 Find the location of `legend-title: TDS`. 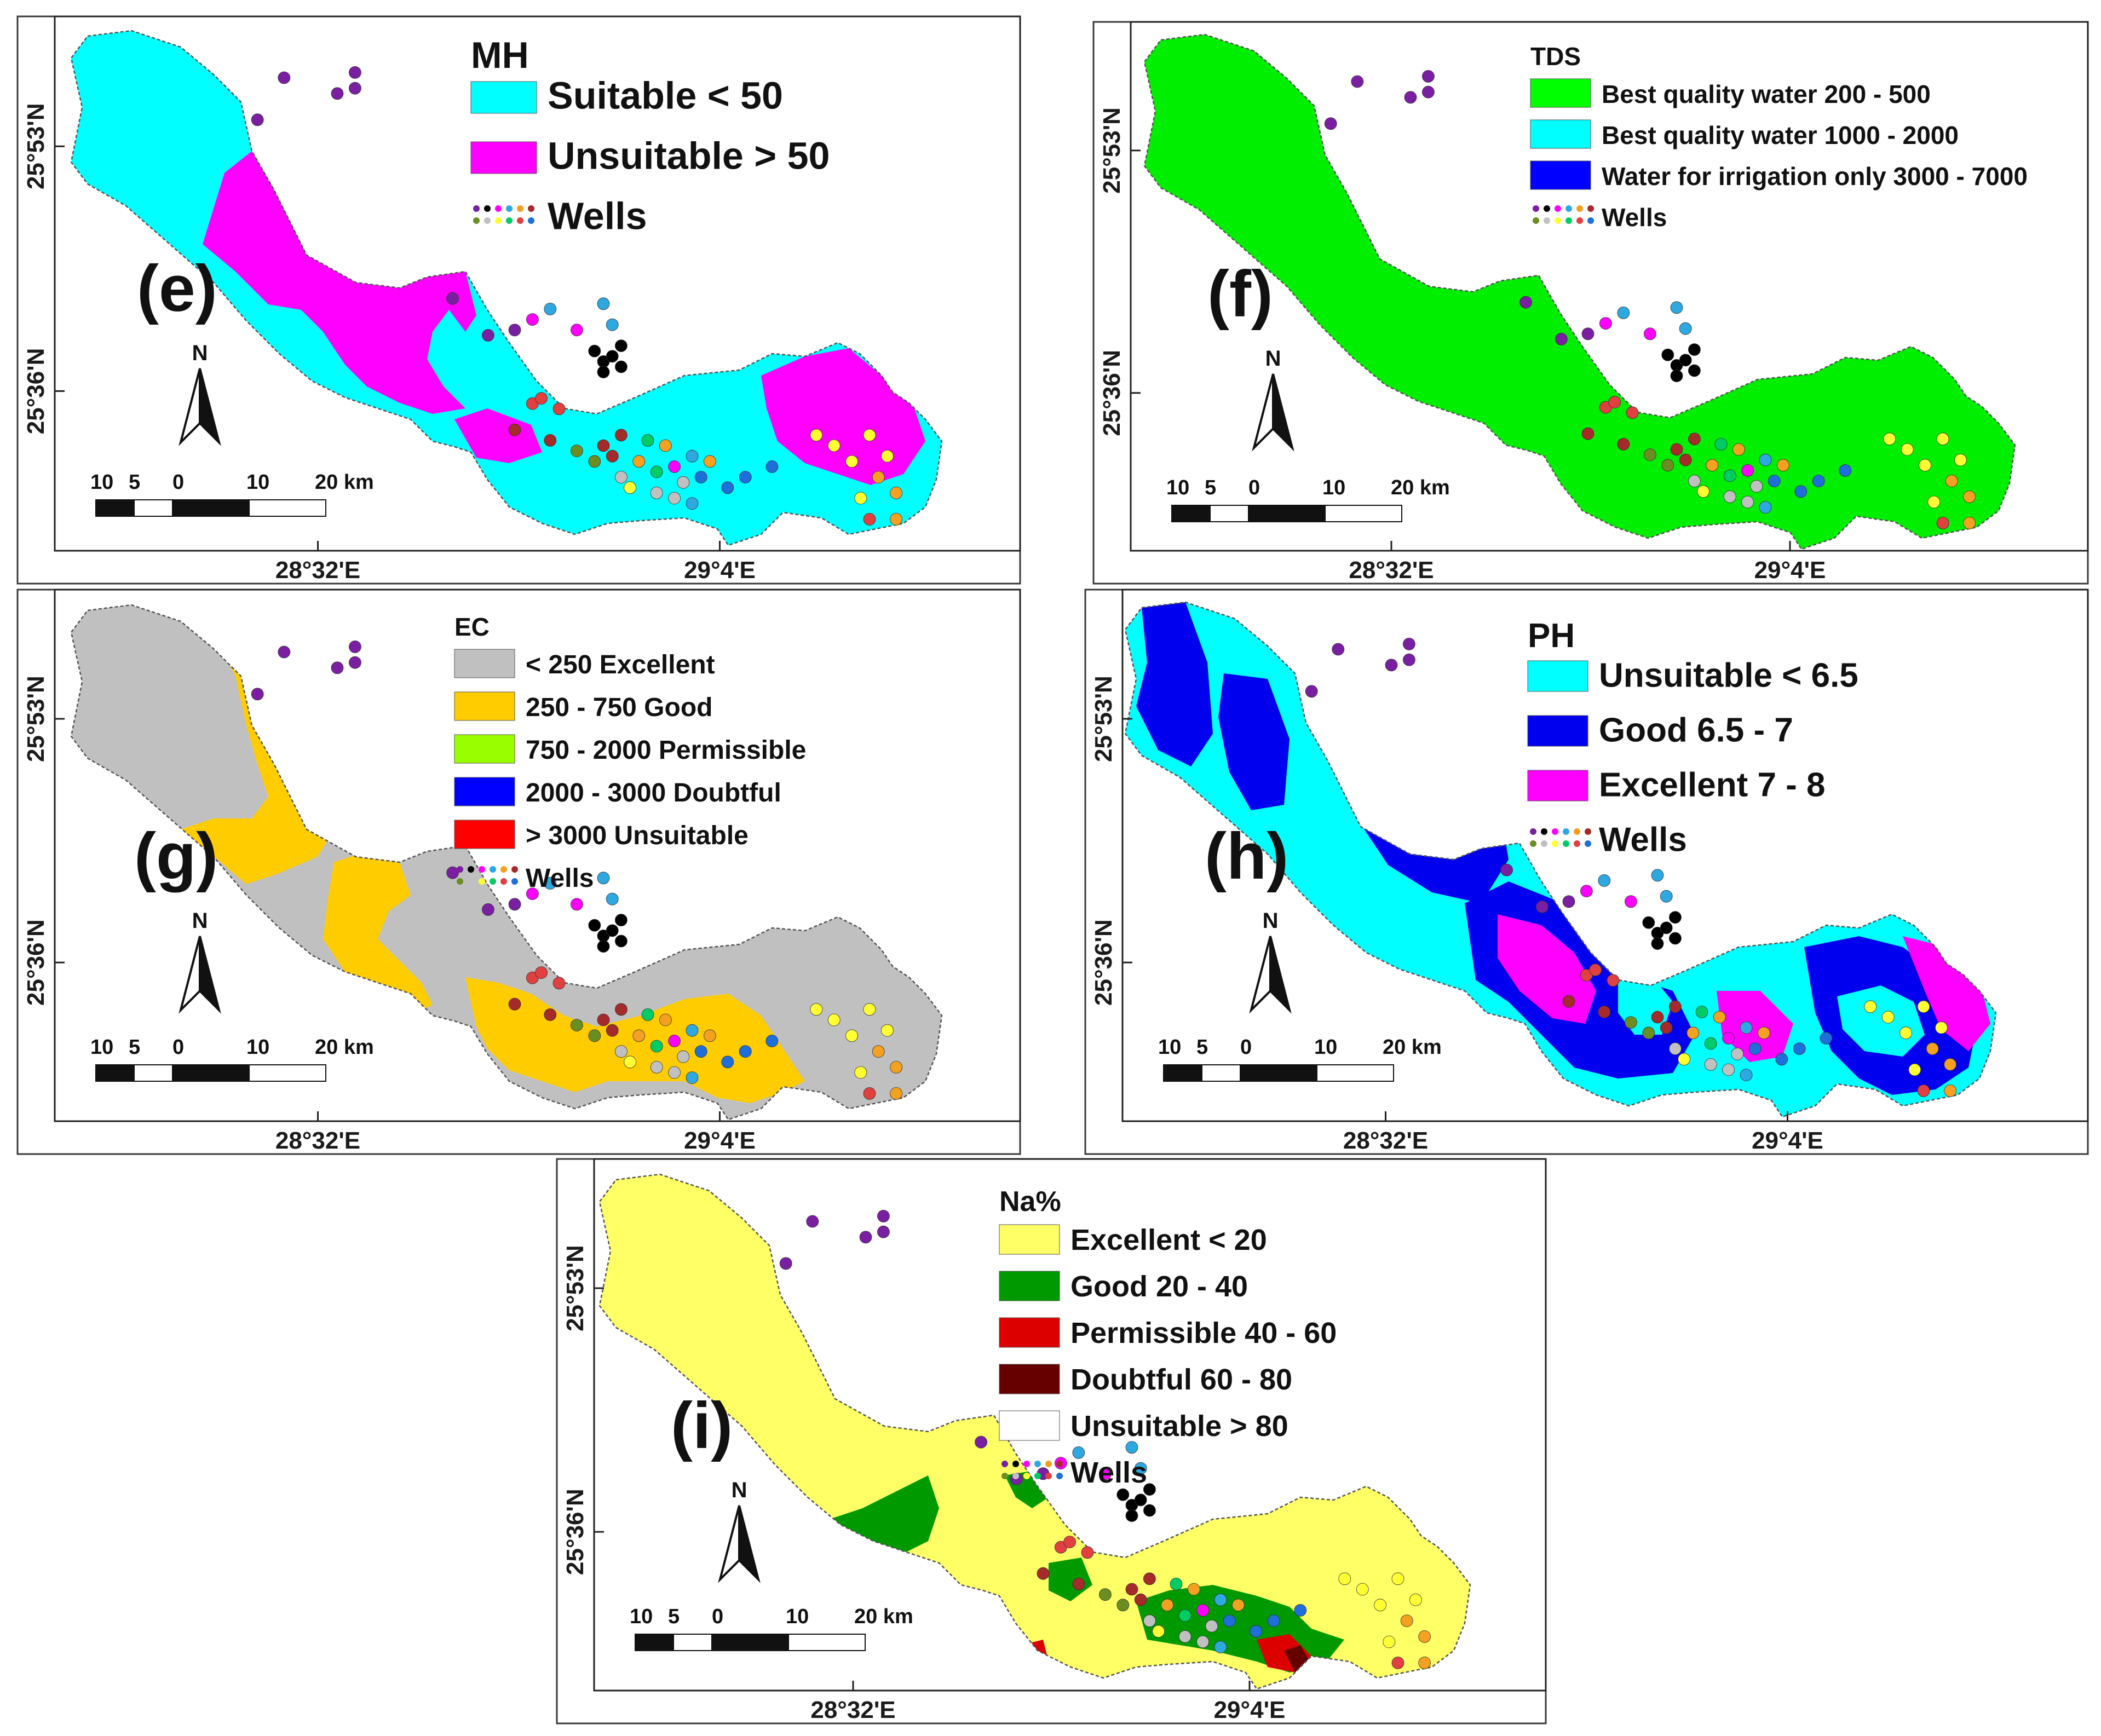

legend-title: TDS is located at coordinates (1555, 56).